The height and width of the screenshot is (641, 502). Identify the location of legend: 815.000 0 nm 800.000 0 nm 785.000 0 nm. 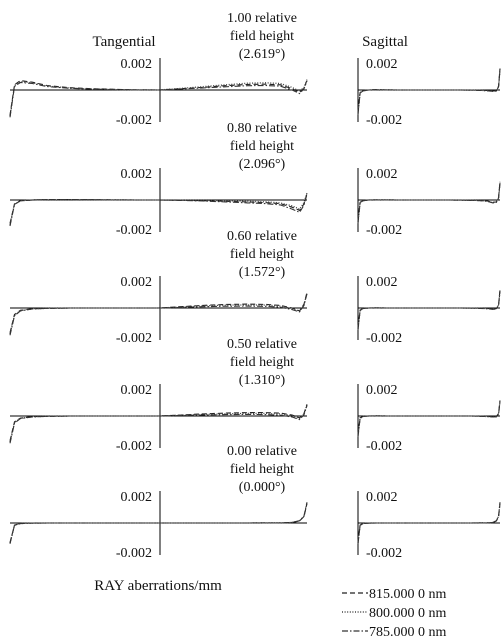
(394, 613).